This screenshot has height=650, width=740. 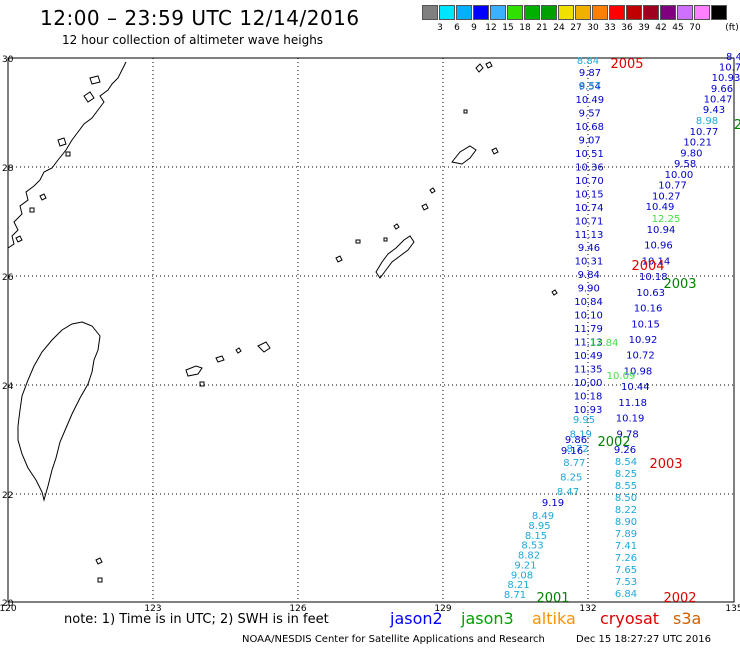 I want to click on wave-height-value: 10.14, so click(x=656, y=261).